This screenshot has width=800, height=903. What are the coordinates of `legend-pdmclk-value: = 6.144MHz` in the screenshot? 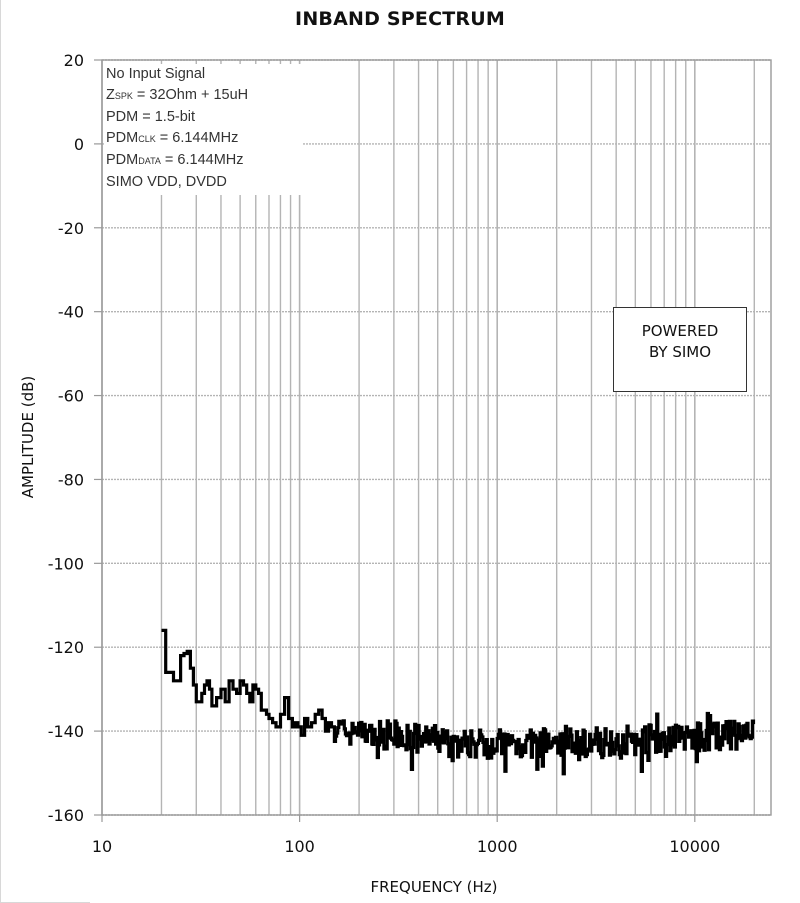 It's located at (197, 138).